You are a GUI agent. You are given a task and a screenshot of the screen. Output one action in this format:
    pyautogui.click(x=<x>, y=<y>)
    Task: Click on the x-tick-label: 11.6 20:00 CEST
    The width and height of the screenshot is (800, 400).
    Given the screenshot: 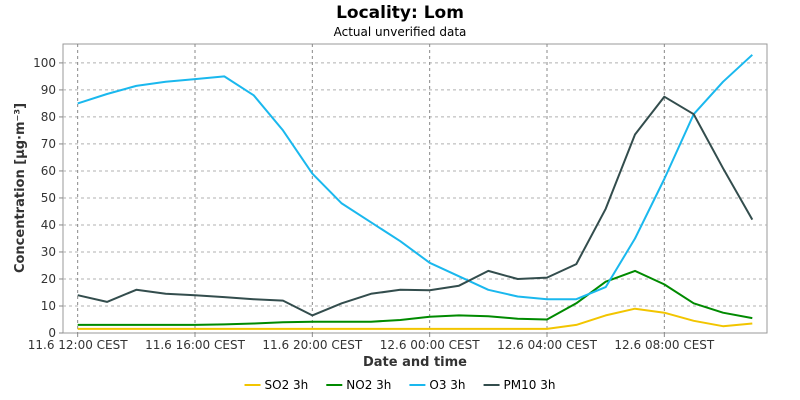 What is the action you would take?
    pyautogui.click(x=312, y=345)
    